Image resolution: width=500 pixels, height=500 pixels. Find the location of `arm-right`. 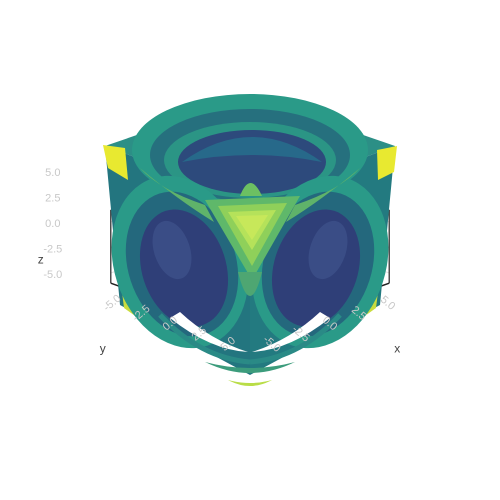

arm-right is located at coordinates (323, 195).